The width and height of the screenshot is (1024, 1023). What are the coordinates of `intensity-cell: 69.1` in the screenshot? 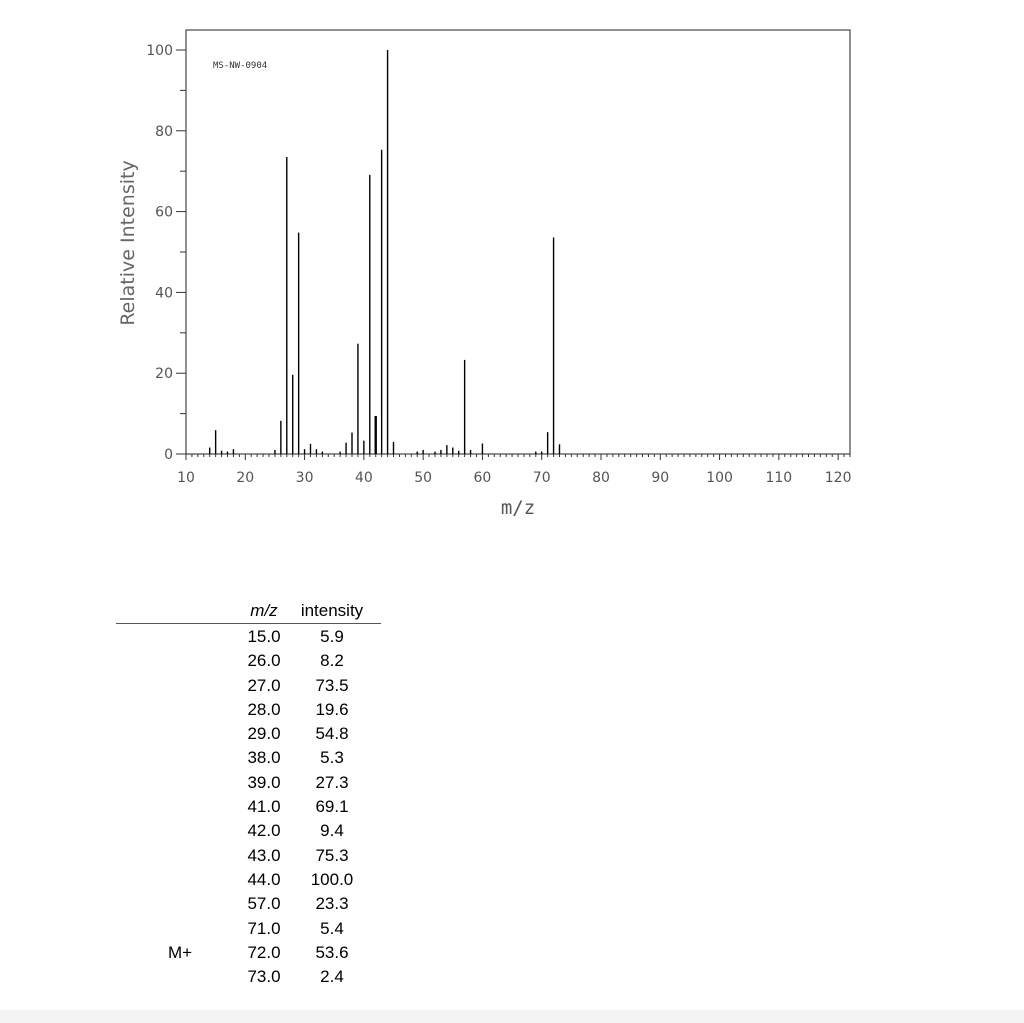 It's located at (332, 807).